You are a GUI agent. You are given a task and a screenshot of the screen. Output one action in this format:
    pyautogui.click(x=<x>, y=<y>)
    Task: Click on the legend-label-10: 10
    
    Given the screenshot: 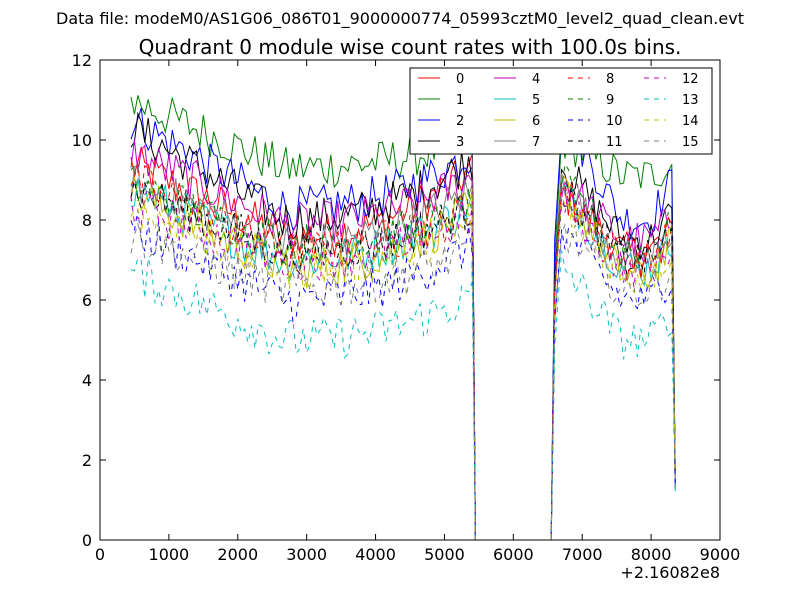 What is the action you would take?
    pyautogui.click(x=614, y=121)
    